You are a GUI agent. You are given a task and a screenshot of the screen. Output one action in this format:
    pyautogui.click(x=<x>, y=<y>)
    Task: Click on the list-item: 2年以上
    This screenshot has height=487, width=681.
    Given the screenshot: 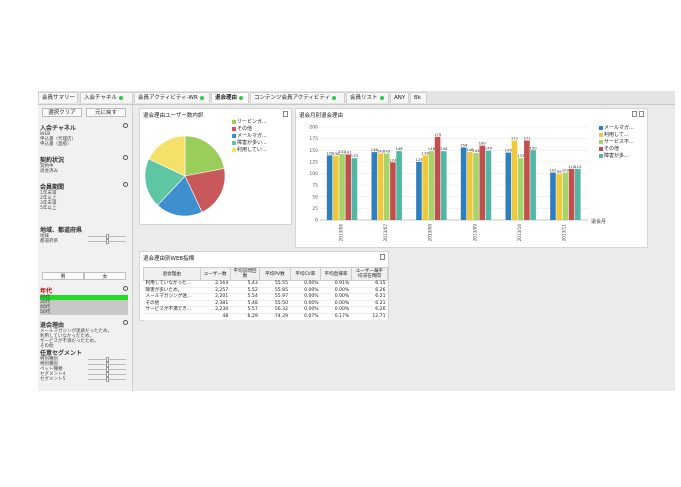 What is the action you would take?
    pyautogui.click(x=48, y=198)
    